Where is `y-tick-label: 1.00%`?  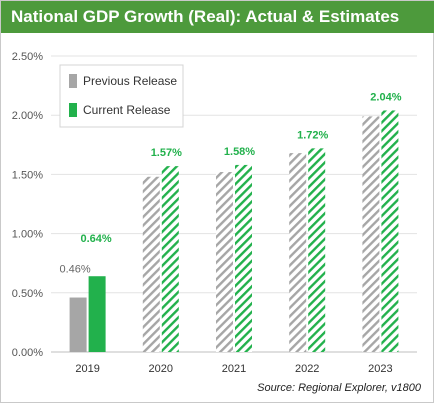
y-tick-label: 1.00% is located at coordinates (27, 235).